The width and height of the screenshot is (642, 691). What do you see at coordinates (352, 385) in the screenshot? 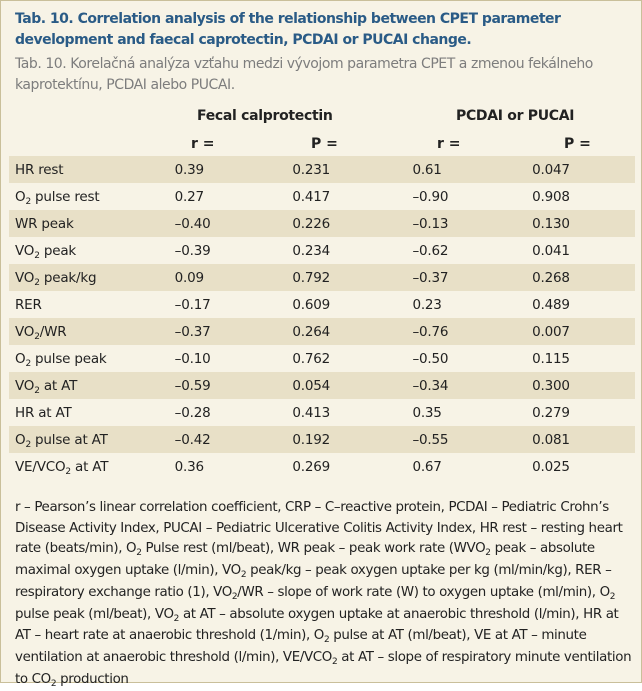
I see `cell-p1: 0.054` at bounding box center [352, 385].